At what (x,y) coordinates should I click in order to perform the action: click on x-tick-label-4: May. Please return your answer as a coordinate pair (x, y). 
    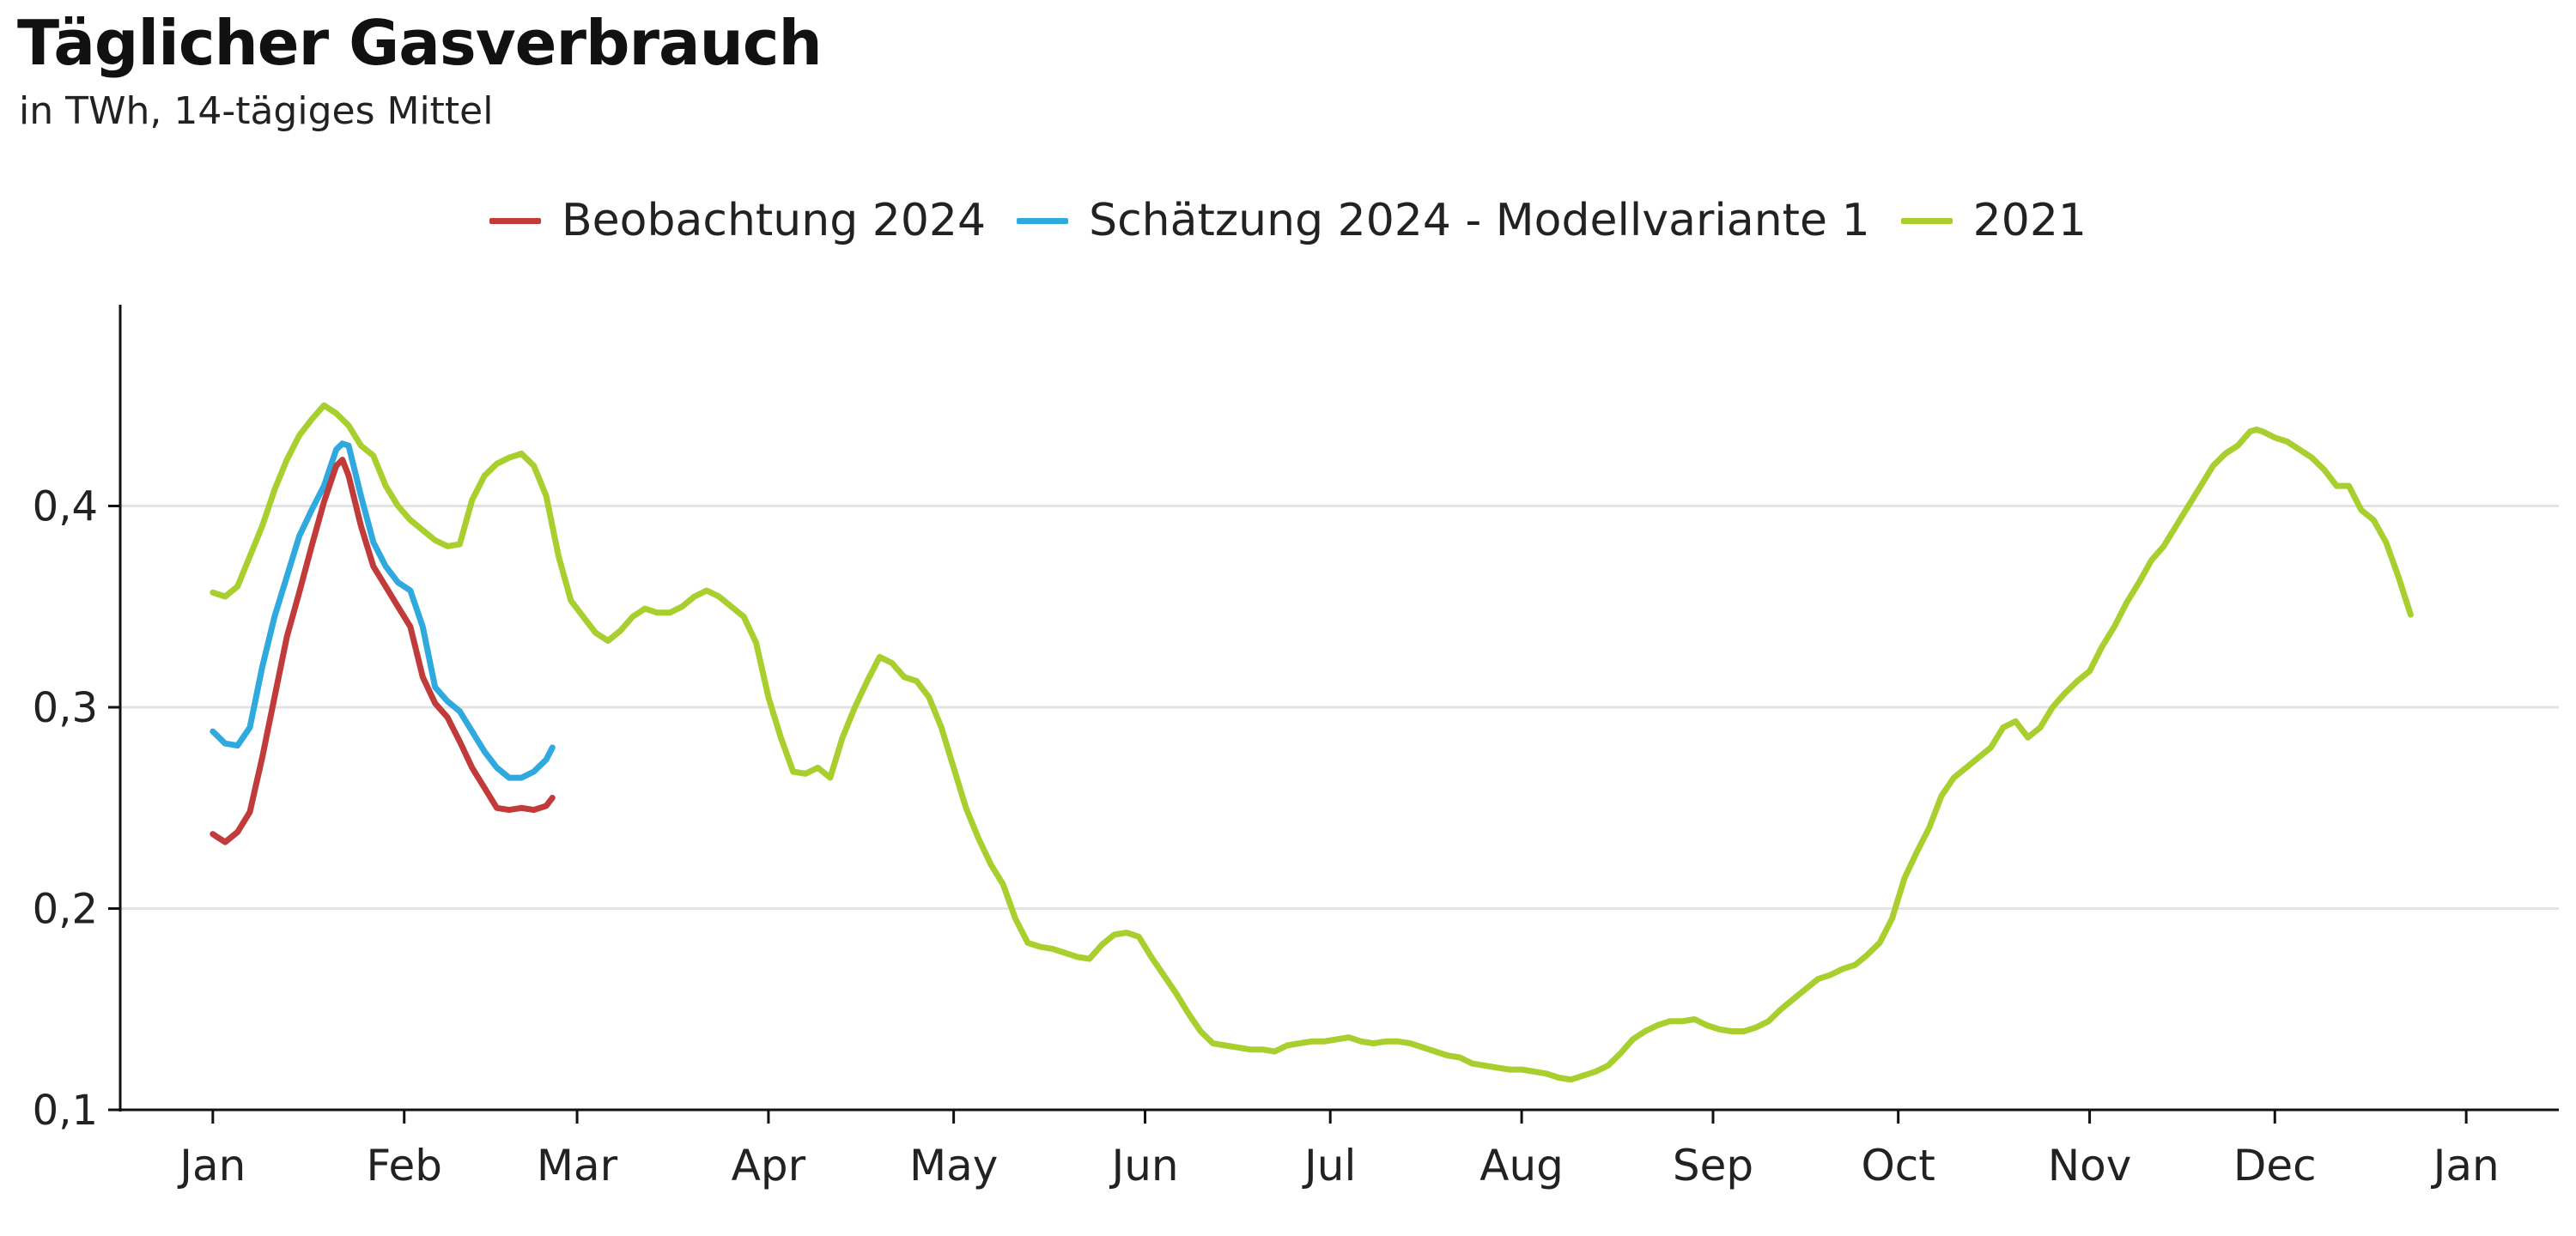
    Looking at the image, I should click on (954, 1166).